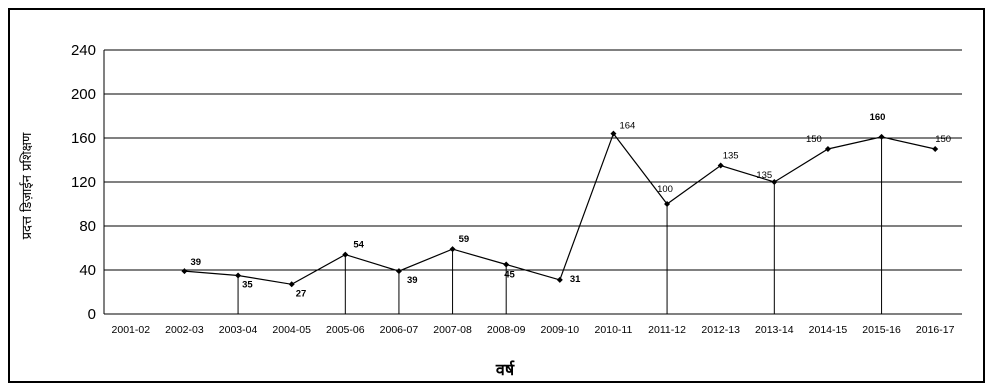 The height and width of the screenshot is (387, 995). Describe the element at coordinates (509, 275) in the screenshot. I see `data-label: 45` at that location.